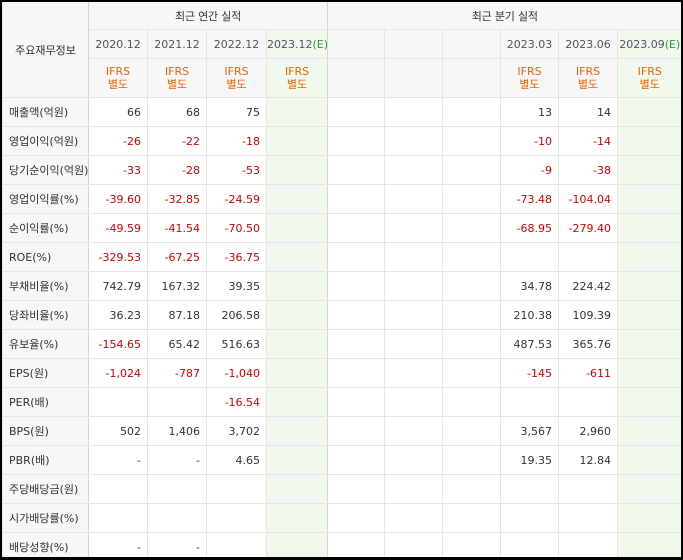 Image resolution: width=683 pixels, height=560 pixels. I want to click on quarter-value-cell: -14, so click(588, 141).